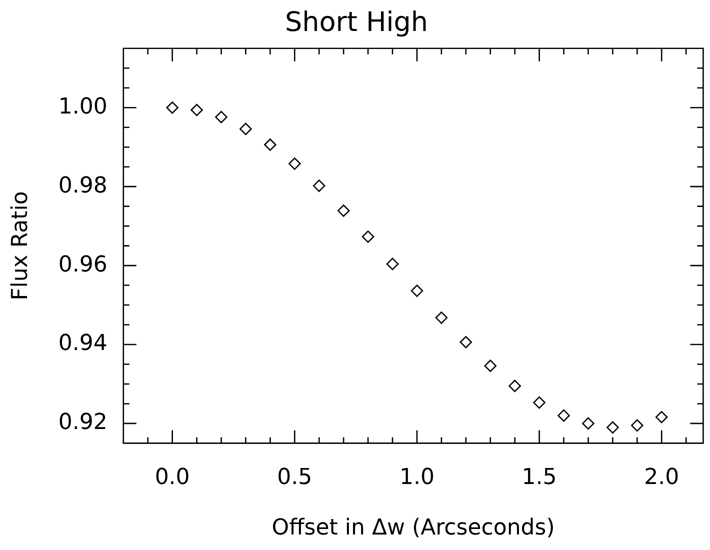 The height and width of the screenshot is (550, 710). What do you see at coordinates (83, 265) in the screenshot?
I see `y-tick-label: 0.96` at bounding box center [83, 265].